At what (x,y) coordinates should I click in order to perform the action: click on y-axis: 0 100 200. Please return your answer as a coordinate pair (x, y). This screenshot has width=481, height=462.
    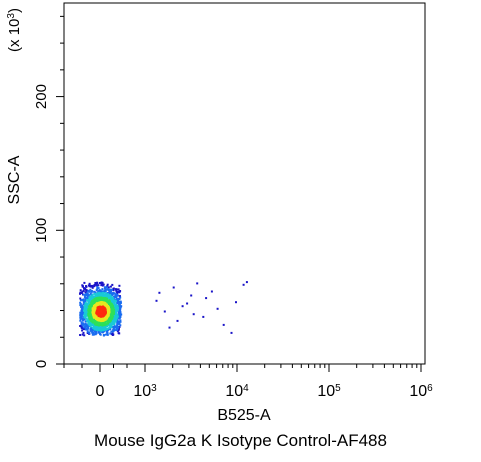
    Looking at the image, I should click on (48, 191).